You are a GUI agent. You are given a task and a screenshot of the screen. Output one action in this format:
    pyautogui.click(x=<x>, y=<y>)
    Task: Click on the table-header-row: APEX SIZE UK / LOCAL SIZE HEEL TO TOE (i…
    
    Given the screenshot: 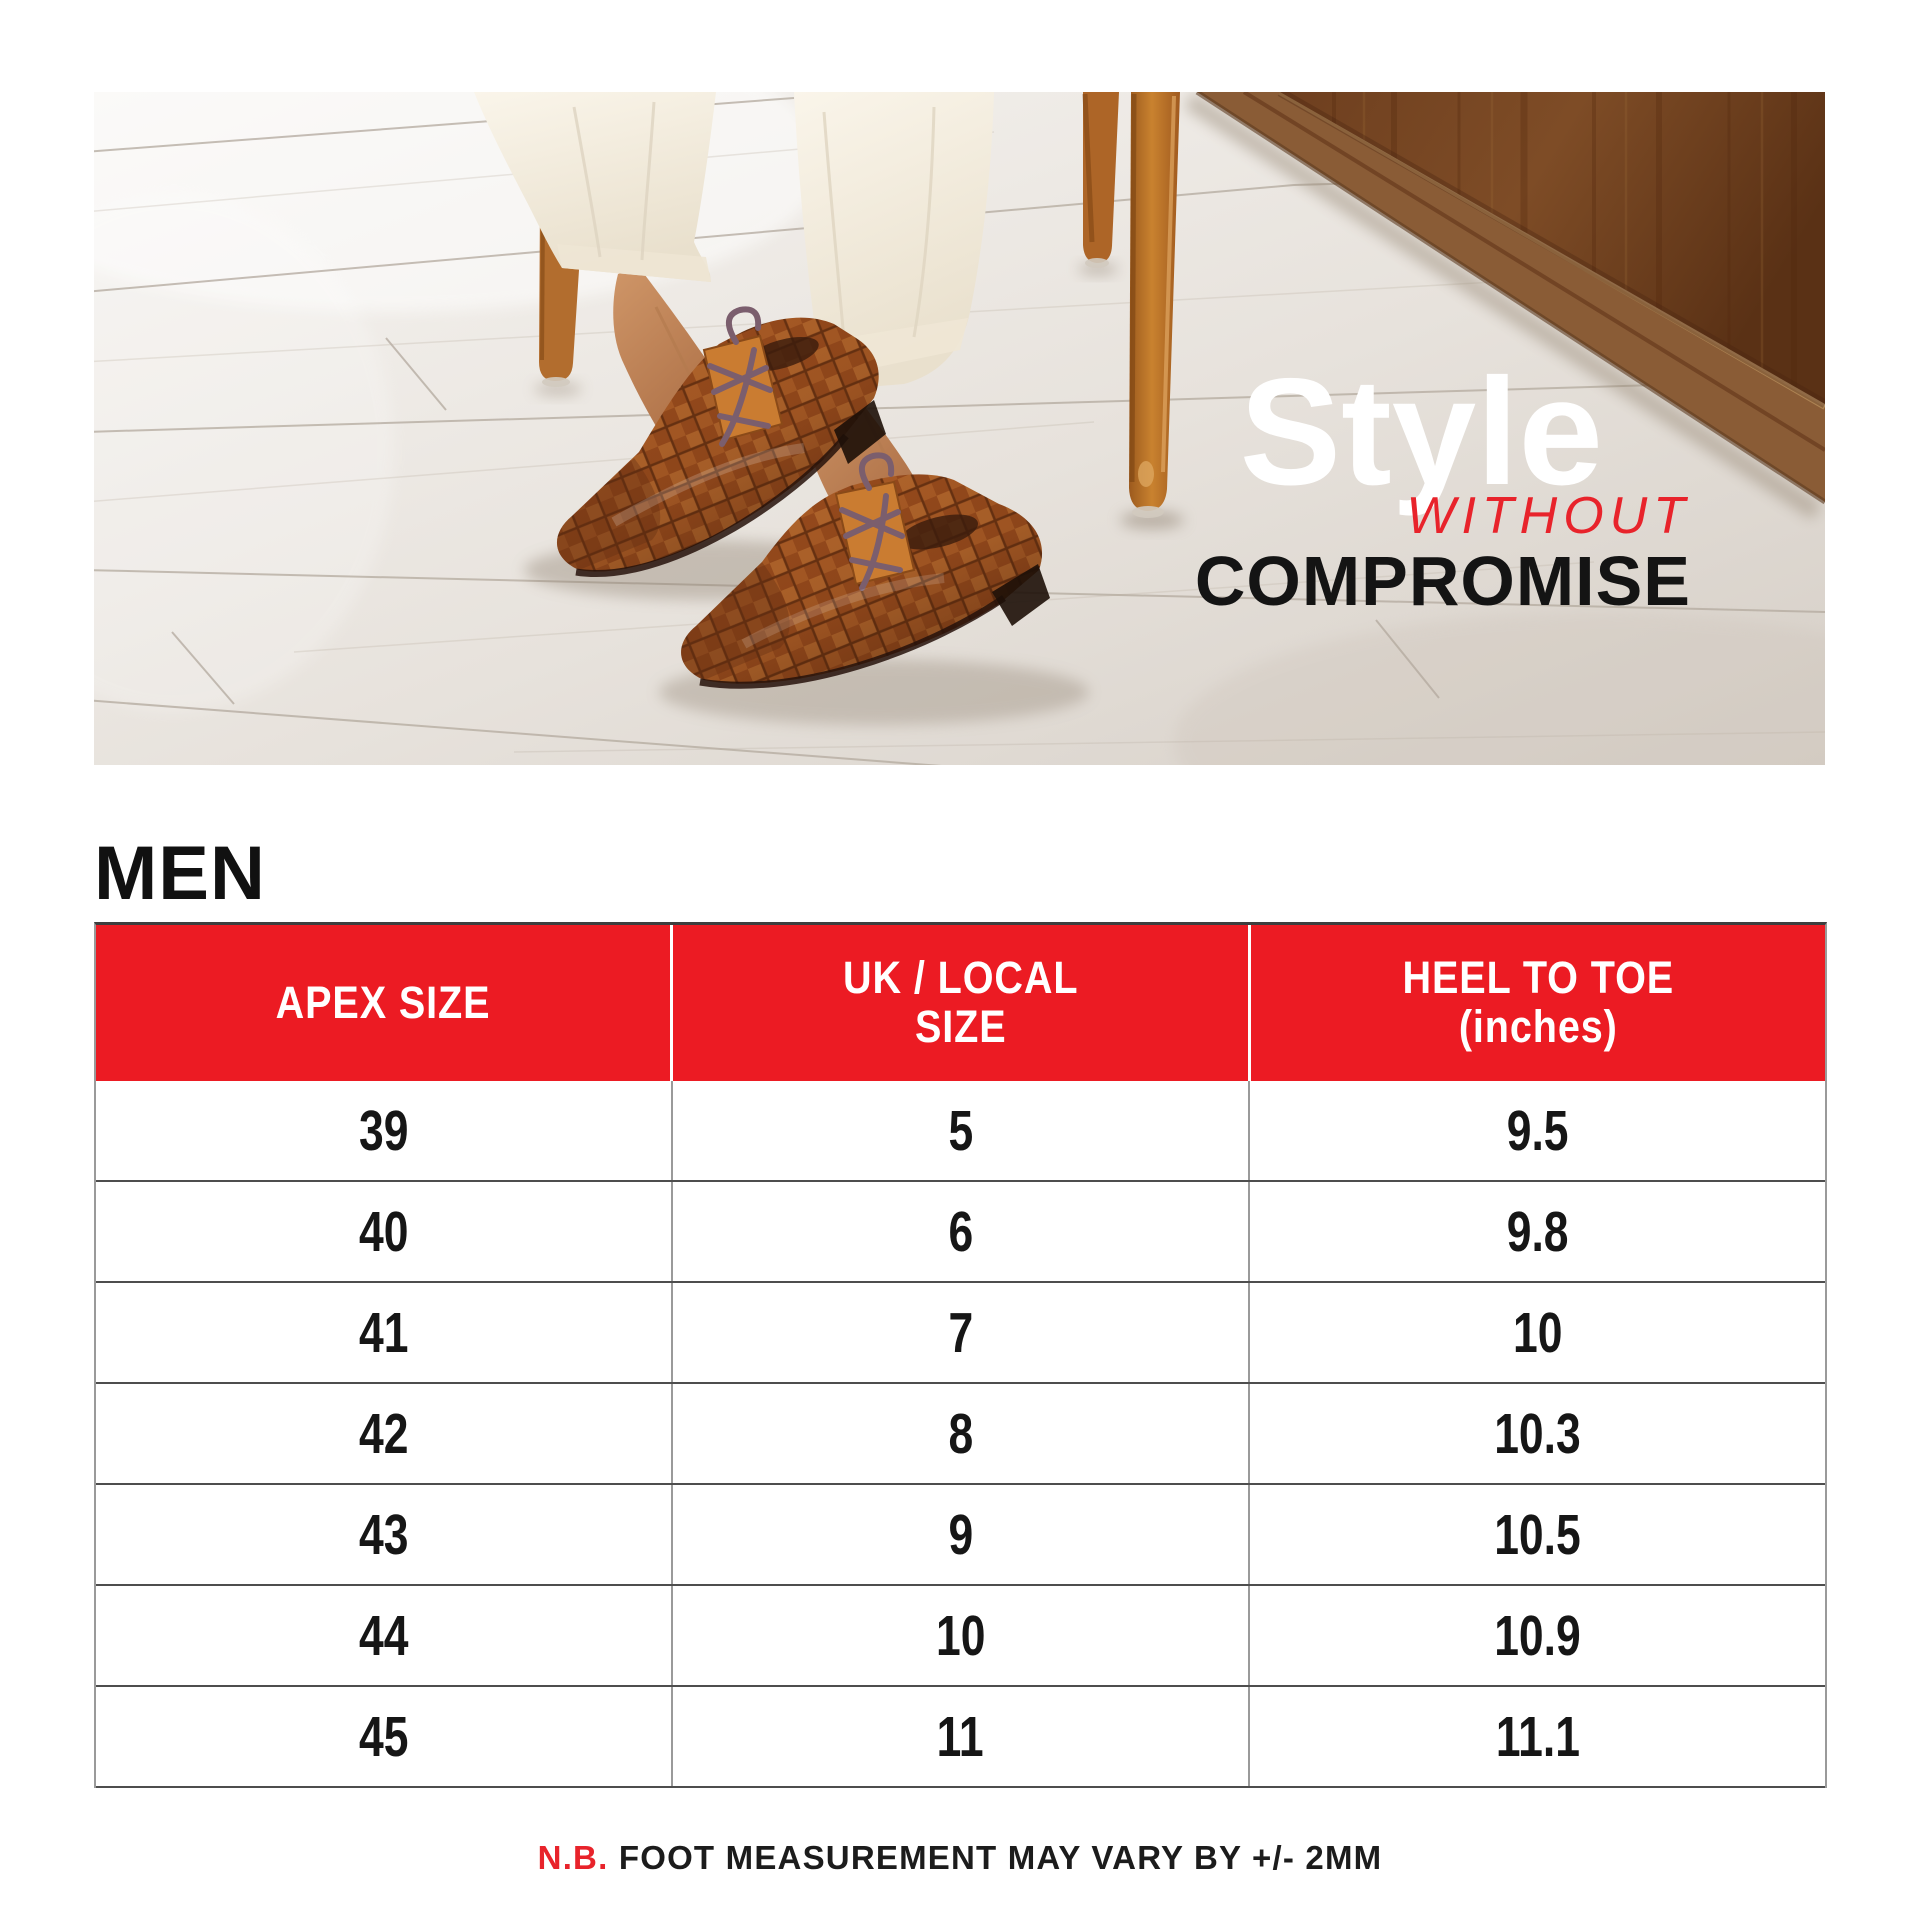 What is the action you would take?
    pyautogui.click(x=960, y=1003)
    